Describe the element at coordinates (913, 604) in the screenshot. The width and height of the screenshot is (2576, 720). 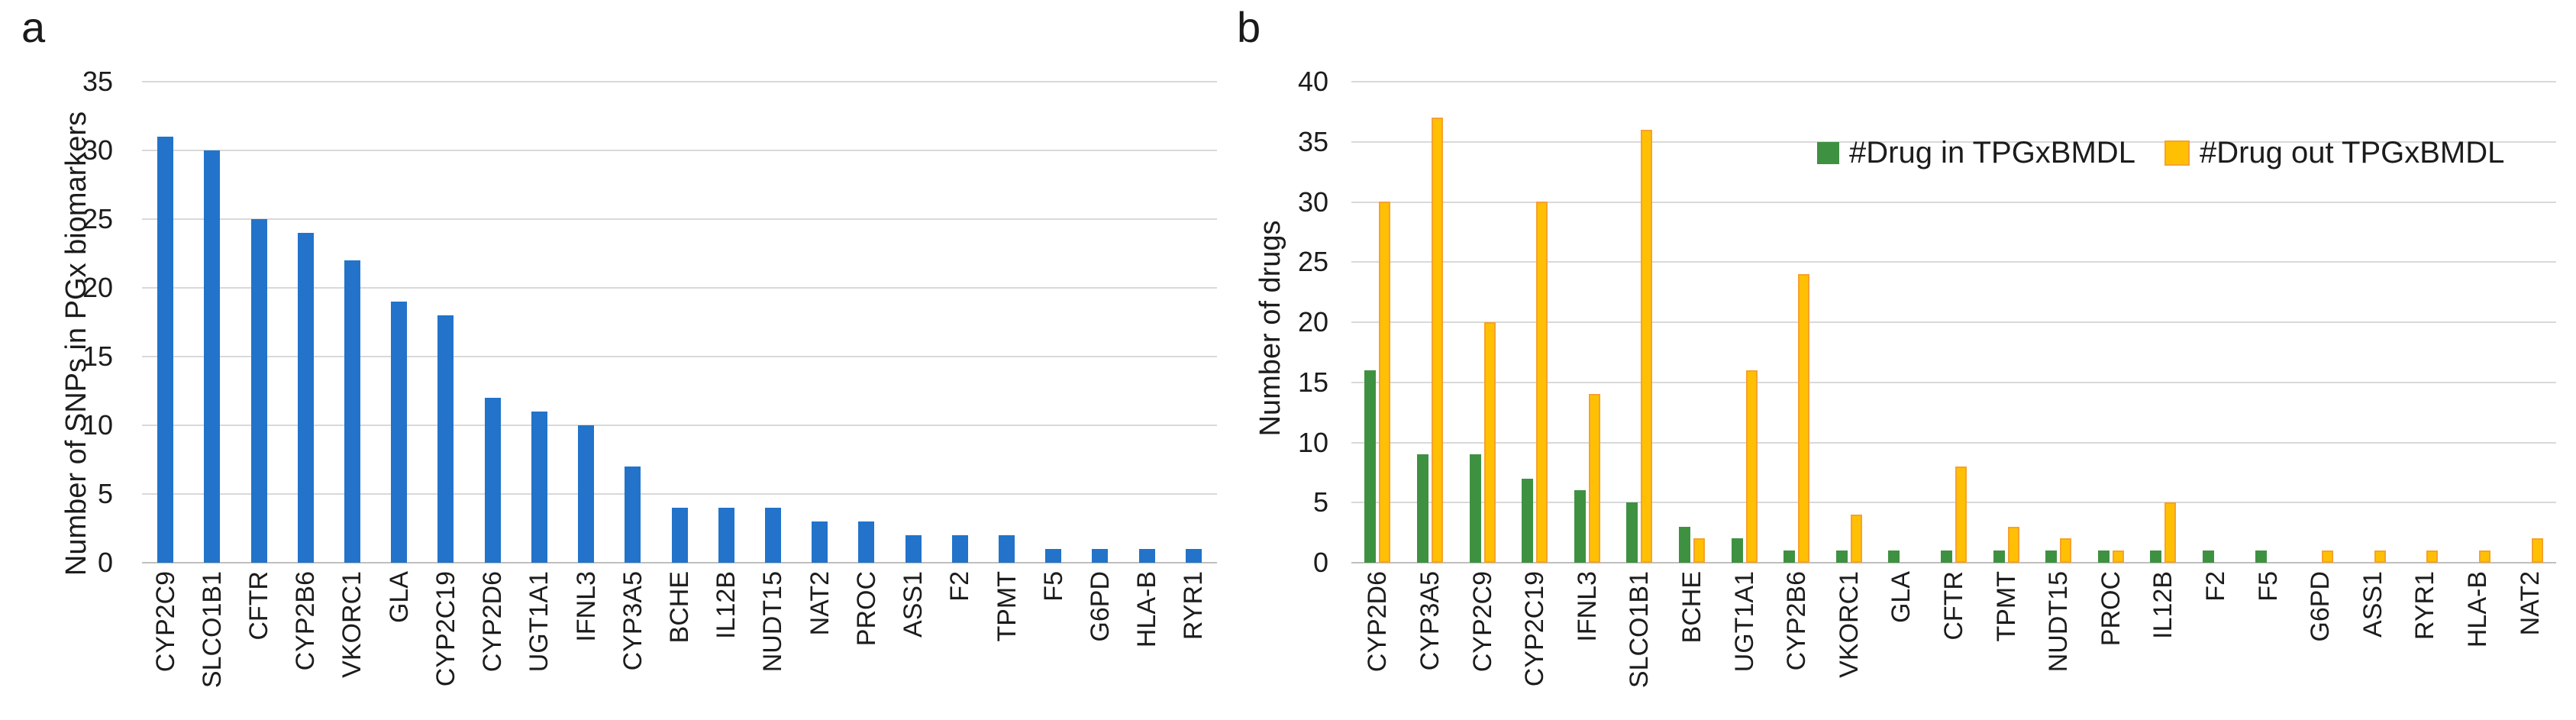
I see `x-category-label-text: ASS1` at that location.